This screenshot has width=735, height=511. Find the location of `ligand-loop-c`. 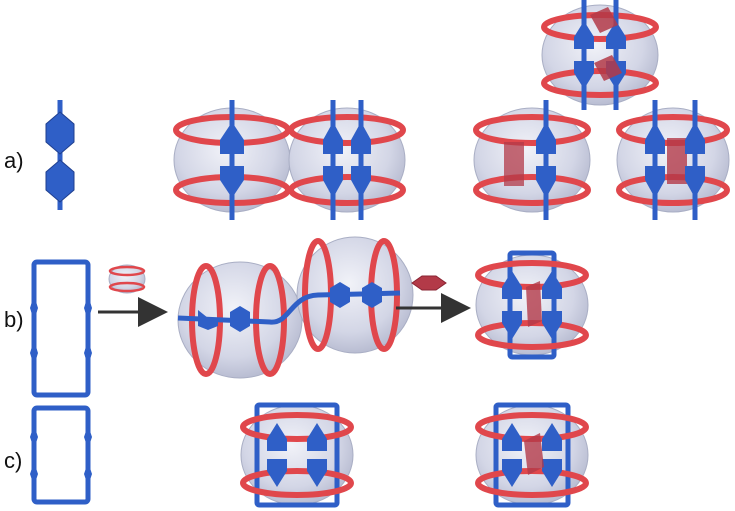

ligand-loop-c is located at coordinates (61, 455).